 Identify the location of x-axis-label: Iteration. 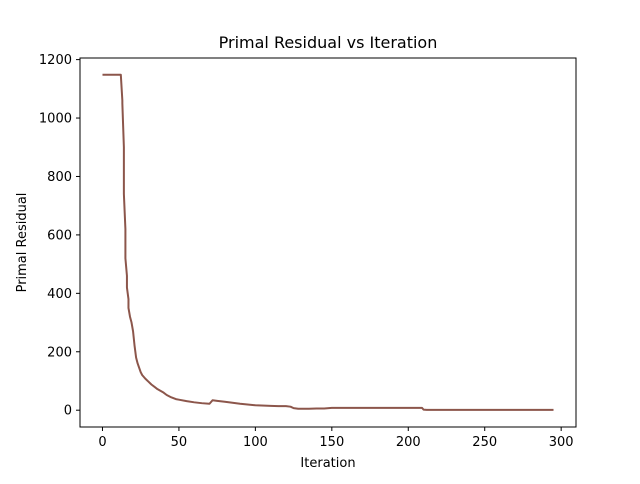
(327, 463).